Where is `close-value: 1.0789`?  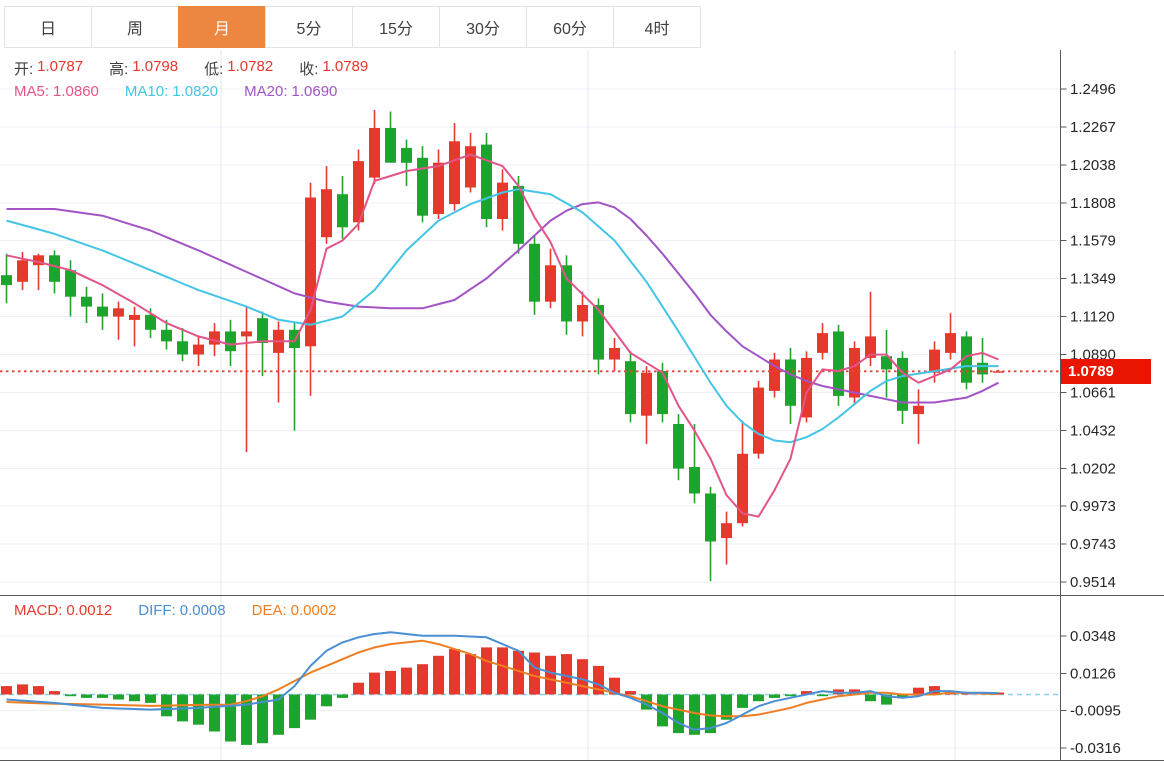
close-value: 1.0789 is located at coordinates (345, 66).